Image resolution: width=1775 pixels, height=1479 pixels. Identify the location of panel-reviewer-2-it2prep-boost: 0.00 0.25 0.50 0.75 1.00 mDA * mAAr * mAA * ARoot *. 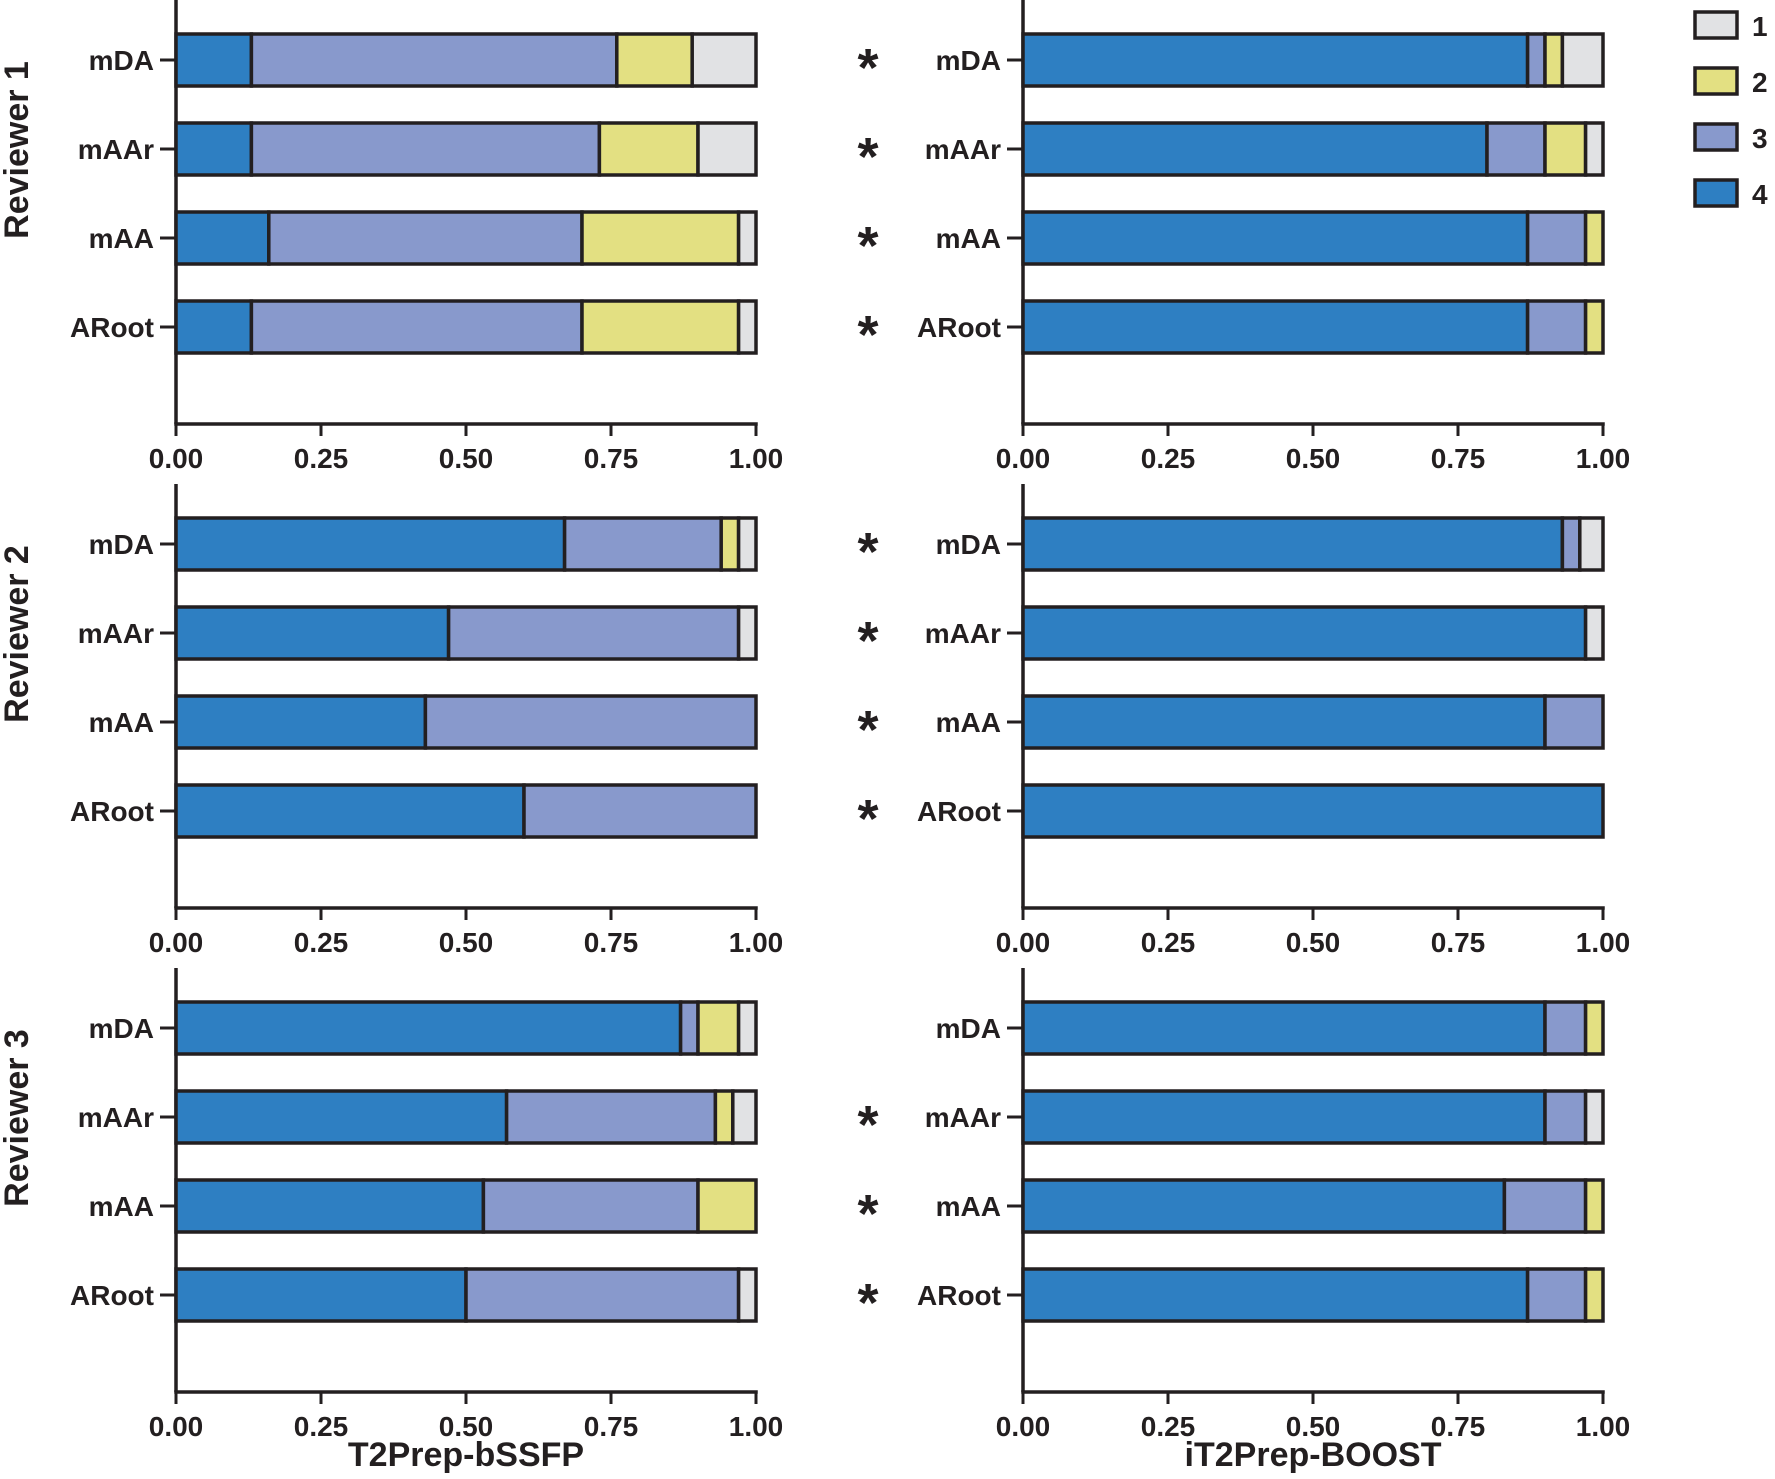
(1243, 721).